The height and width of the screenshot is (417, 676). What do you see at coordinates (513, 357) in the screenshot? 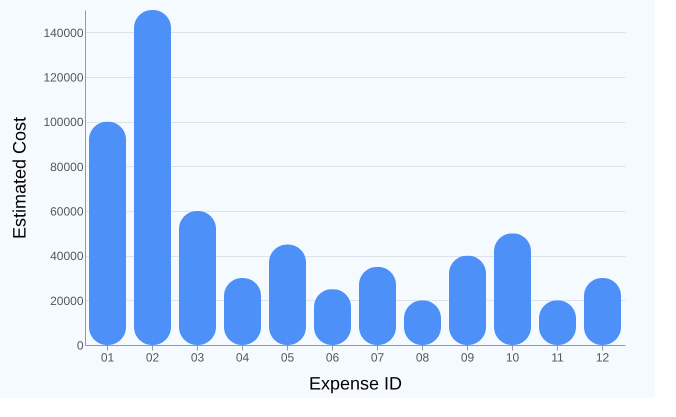
I see `x-tick-label: 10` at bounding box center [513, 357].